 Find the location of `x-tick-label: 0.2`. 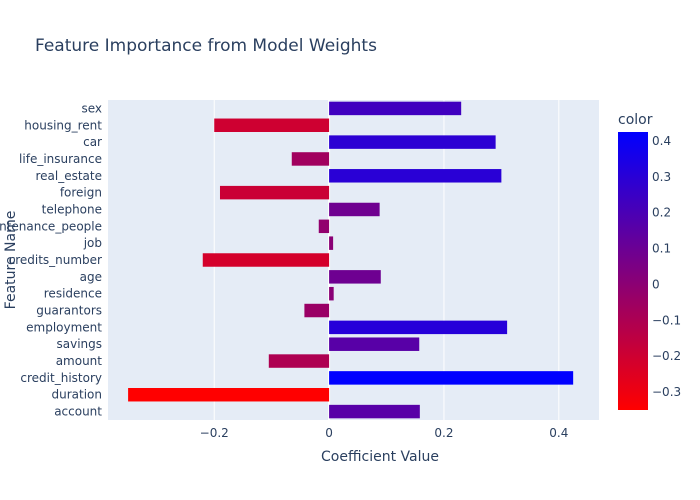

x-tick-label: 0.2 is located at coordinates (443, 433).